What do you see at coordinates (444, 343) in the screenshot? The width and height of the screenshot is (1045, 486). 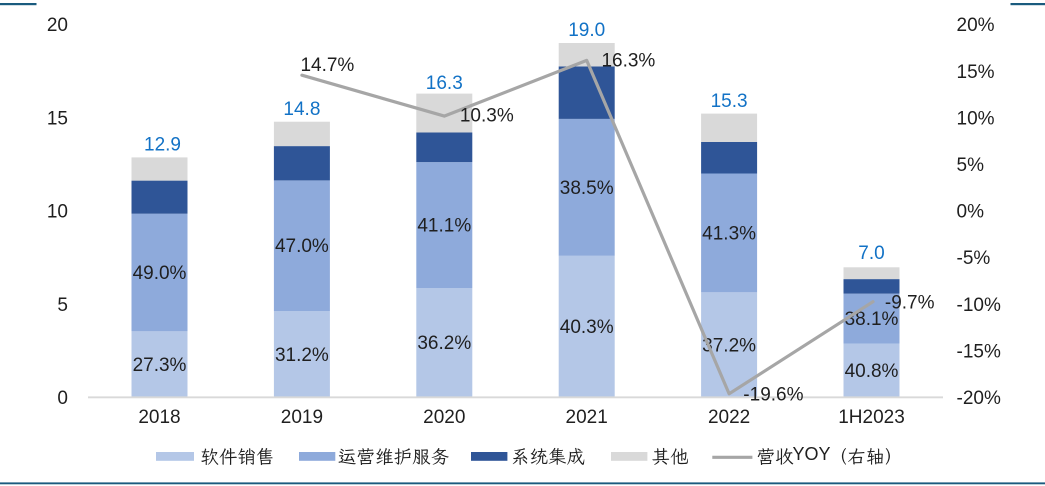 I see `svg-text: 36.2%` at bounding box center [444, 343].